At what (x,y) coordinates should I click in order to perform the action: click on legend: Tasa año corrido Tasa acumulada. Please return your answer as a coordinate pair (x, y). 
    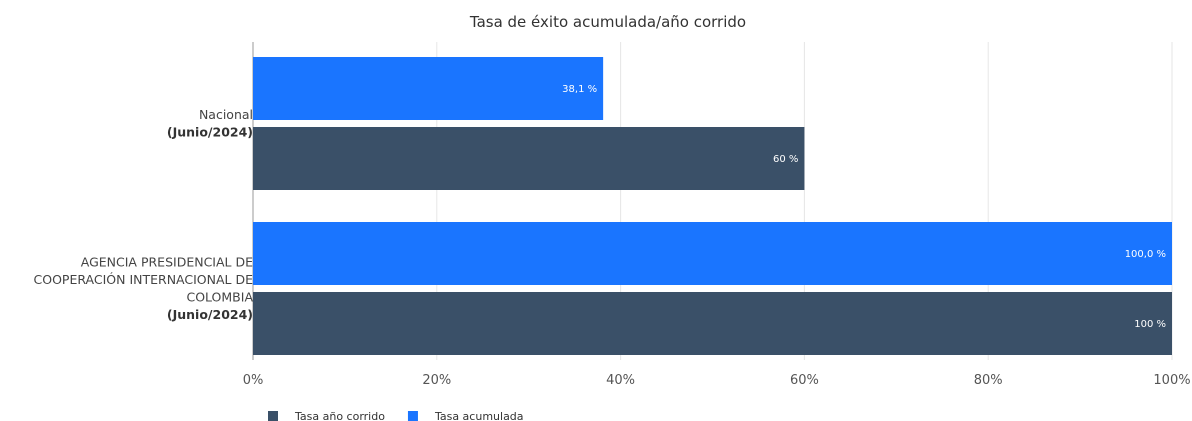
    Looking at the image, I should click on (396, 415).